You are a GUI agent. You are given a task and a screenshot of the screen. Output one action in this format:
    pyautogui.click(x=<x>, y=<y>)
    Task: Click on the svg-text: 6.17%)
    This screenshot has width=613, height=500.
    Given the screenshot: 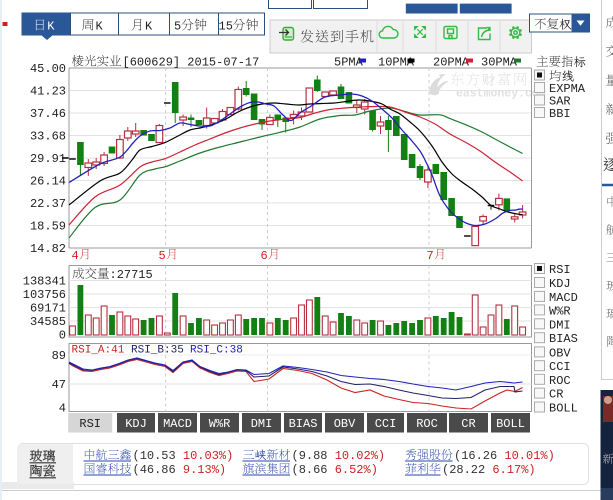 What is the action you would take?
    pyautogui.click(x=513, y=470)
    